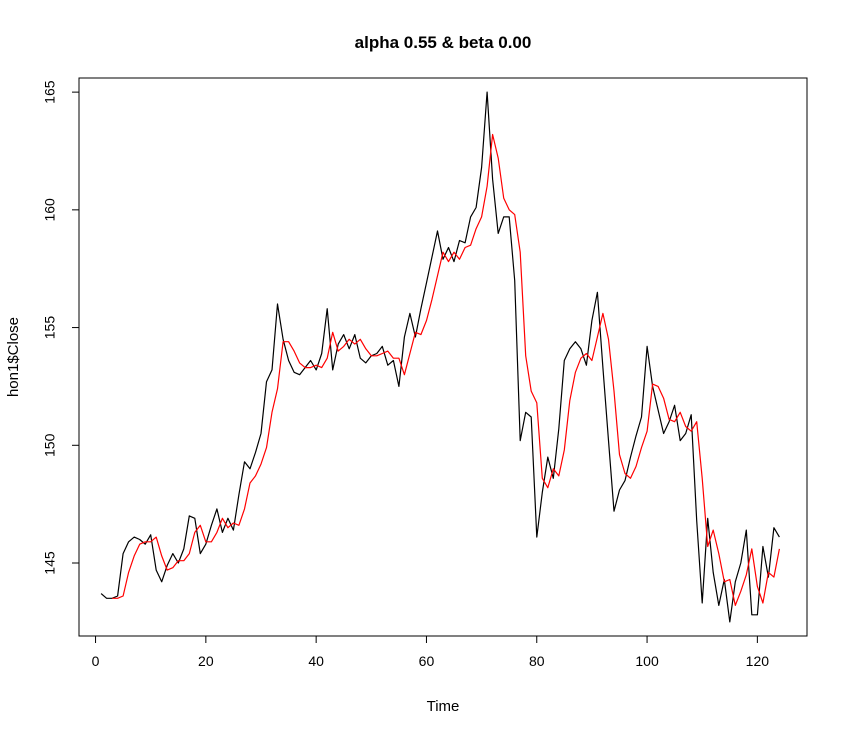 The image size is (847, 735). Describe the element at coordinates (443, 706) in the screenshot. I see `x-axis-label: Time` at that location.